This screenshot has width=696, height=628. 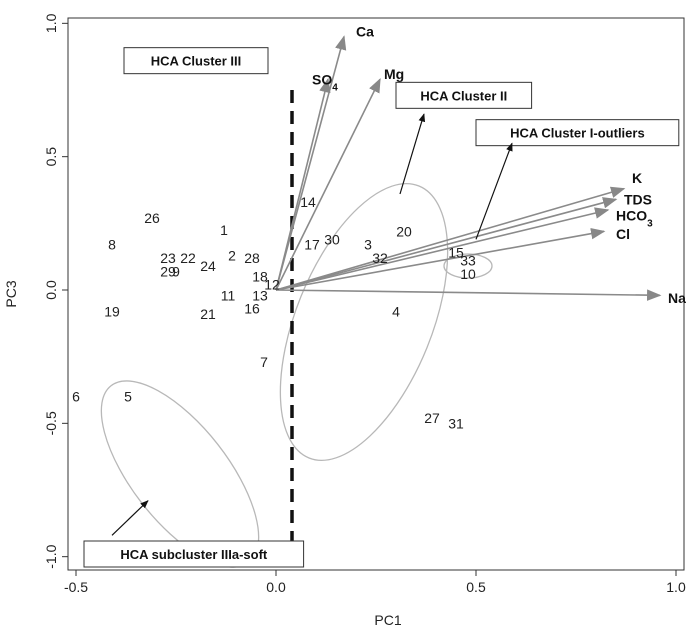 What do you see at coordinates (112, 311) in the screenshot?
I see `observation-label: 19` at bounding box center [112, 311].